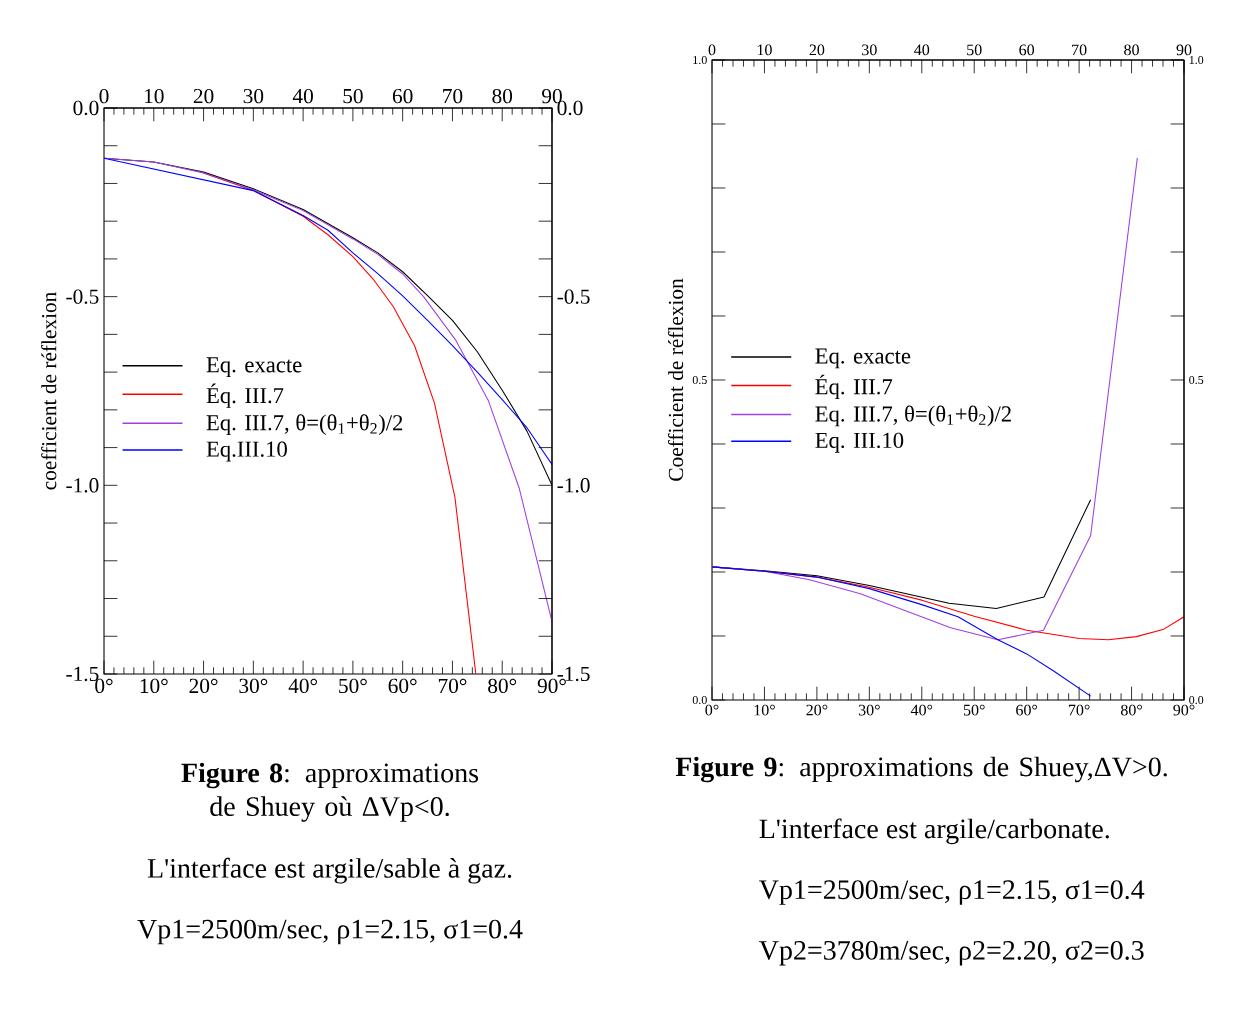  I want to click on y2-tick-label: 1.0, so click(1196, 60).